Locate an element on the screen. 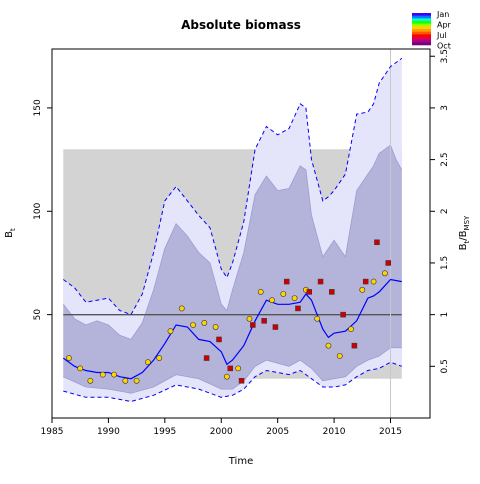  x-tick-label: 2005 is located at coordinates (277, 432).